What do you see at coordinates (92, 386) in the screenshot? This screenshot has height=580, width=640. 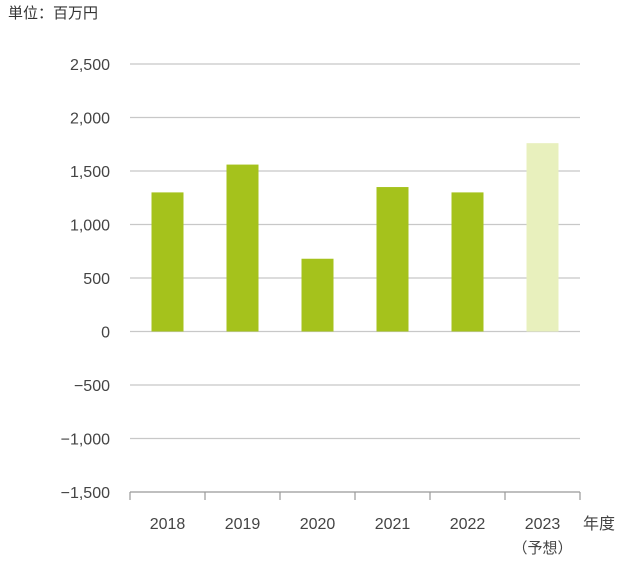 I see `y-tick-label: −500` at bounding box center [92, 386].